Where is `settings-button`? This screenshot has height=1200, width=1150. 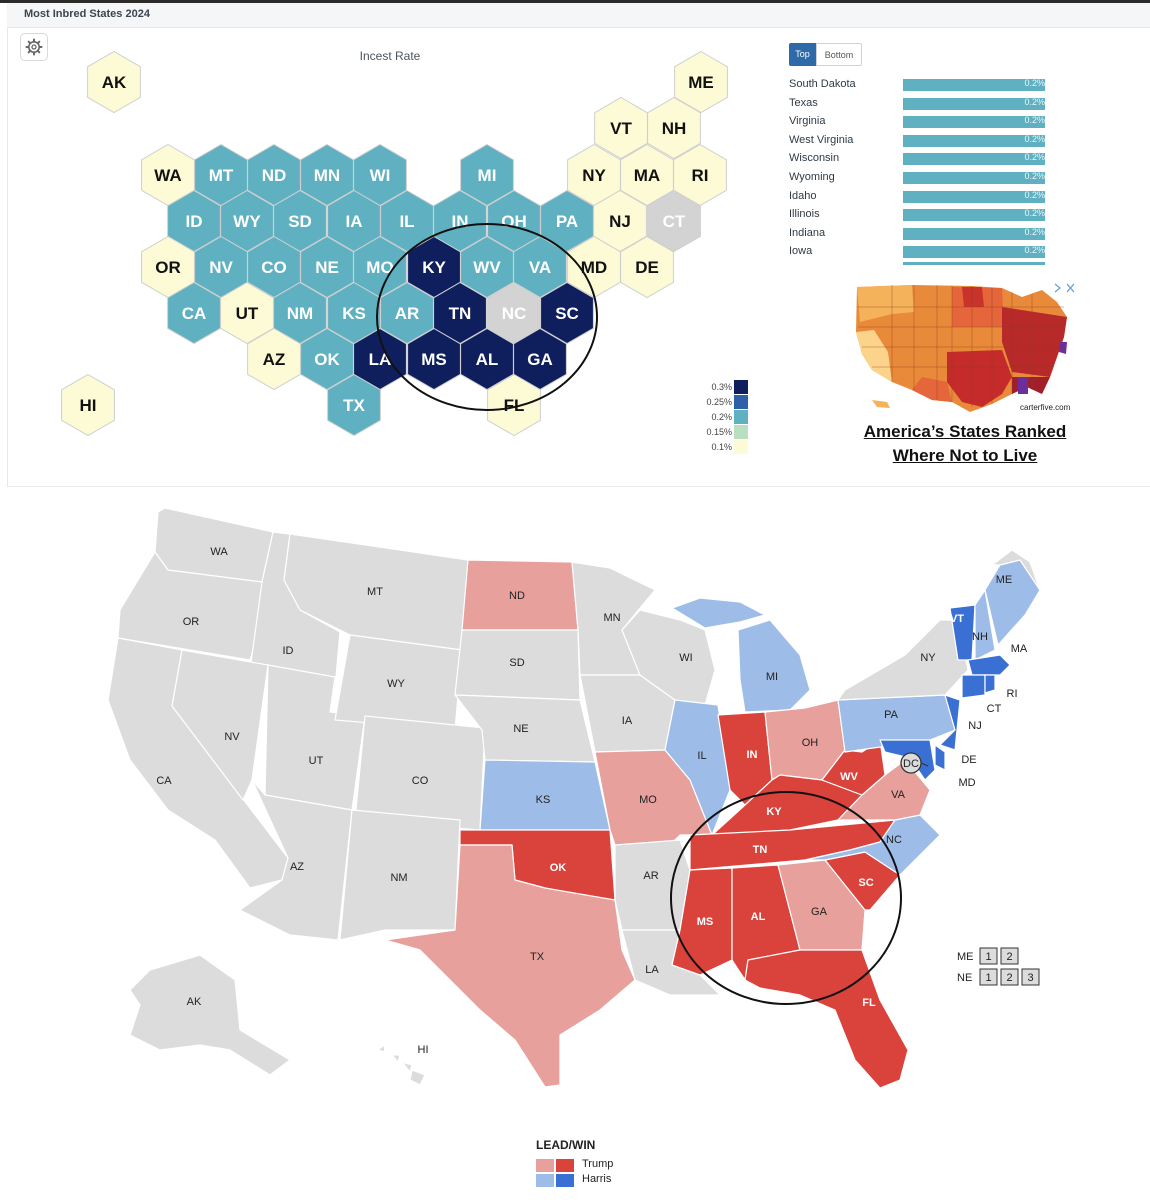
settings-button is located at coordinates (34, 47).